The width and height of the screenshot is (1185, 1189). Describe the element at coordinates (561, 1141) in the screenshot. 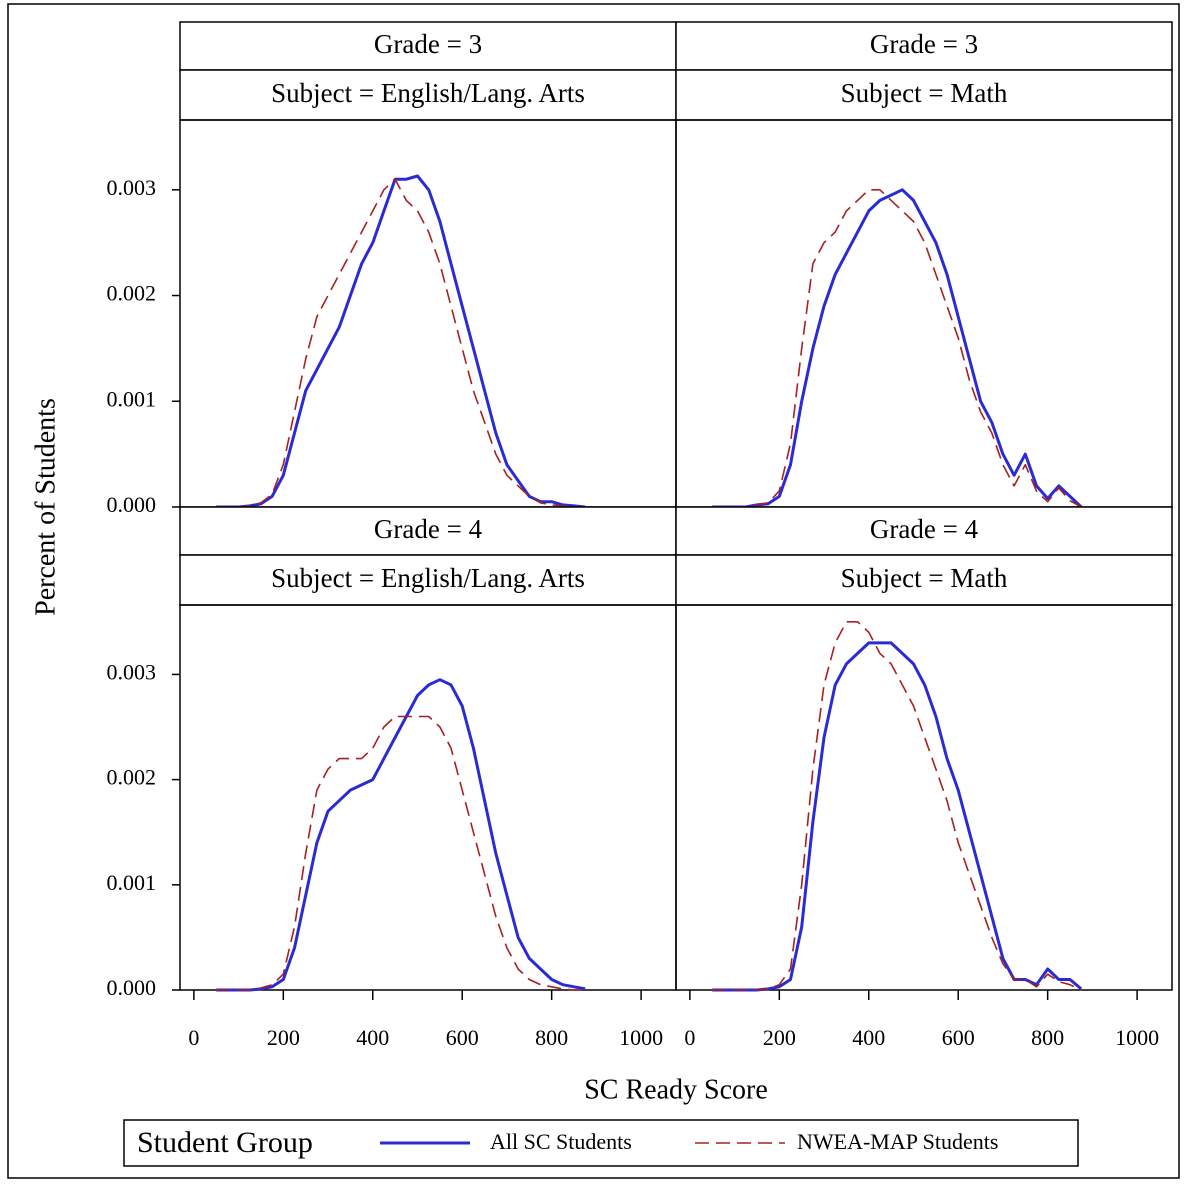

I see `legend-label: All SC Students` at that location.